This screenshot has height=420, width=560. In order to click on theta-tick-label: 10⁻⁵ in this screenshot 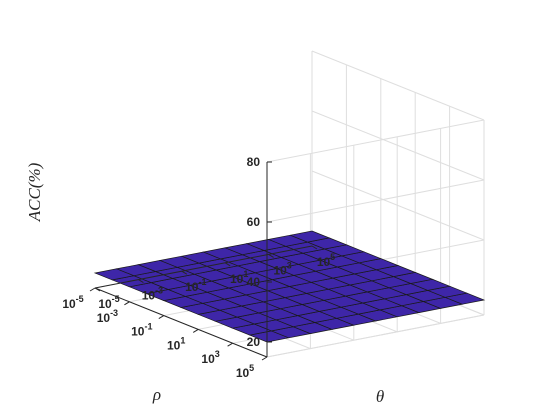, I will do `click(108, 302)`.